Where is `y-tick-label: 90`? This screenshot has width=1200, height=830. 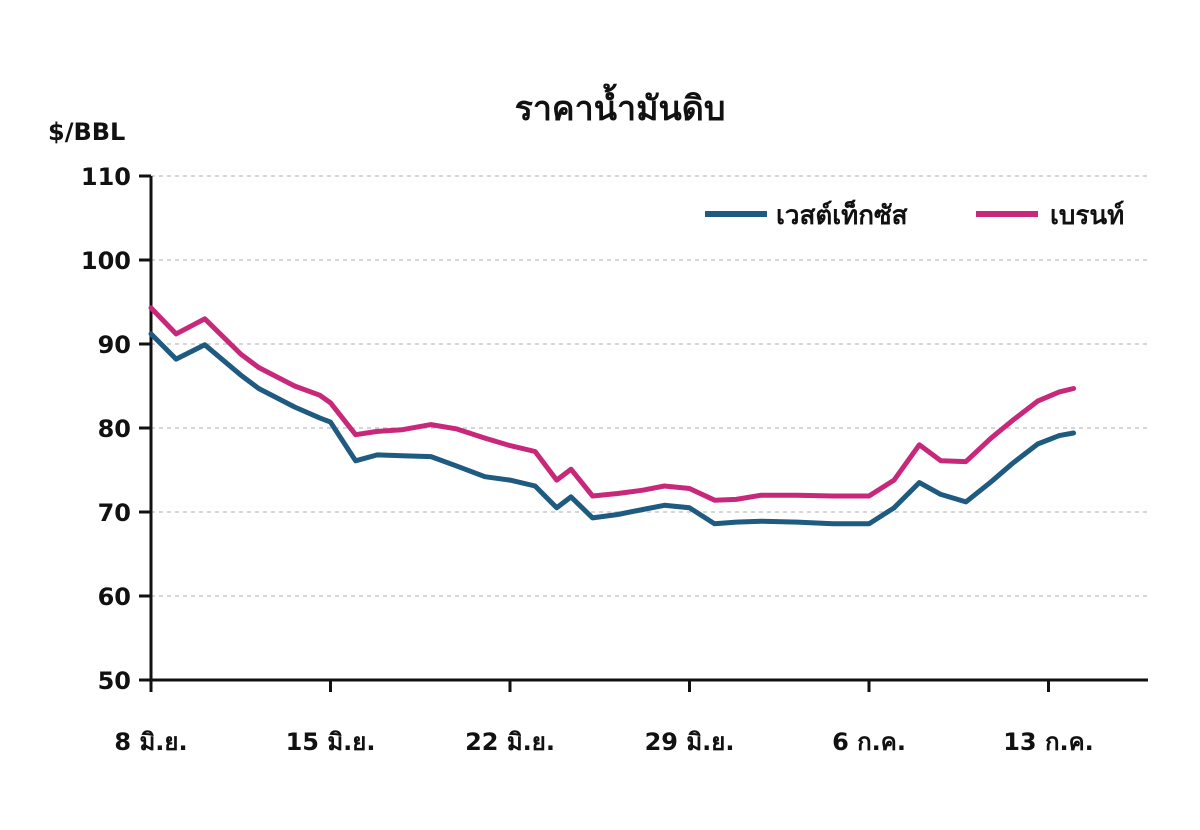
y-tick-label: 90 is located at coordinates (114, 345).